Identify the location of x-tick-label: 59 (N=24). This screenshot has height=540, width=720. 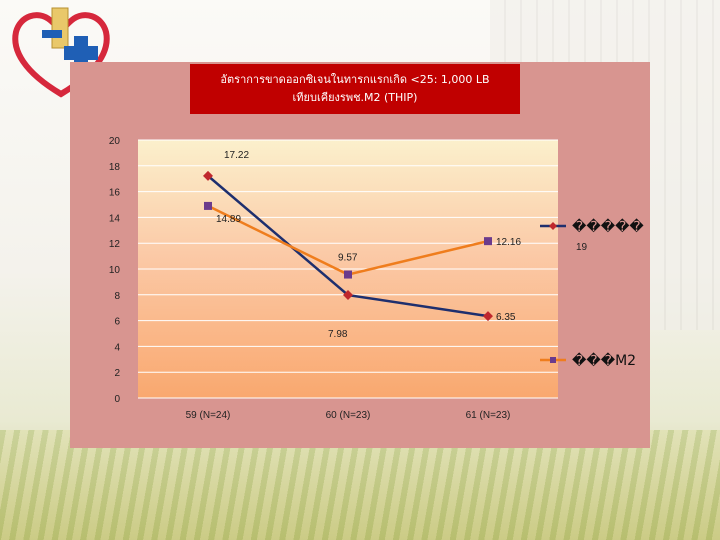
(208, 415).